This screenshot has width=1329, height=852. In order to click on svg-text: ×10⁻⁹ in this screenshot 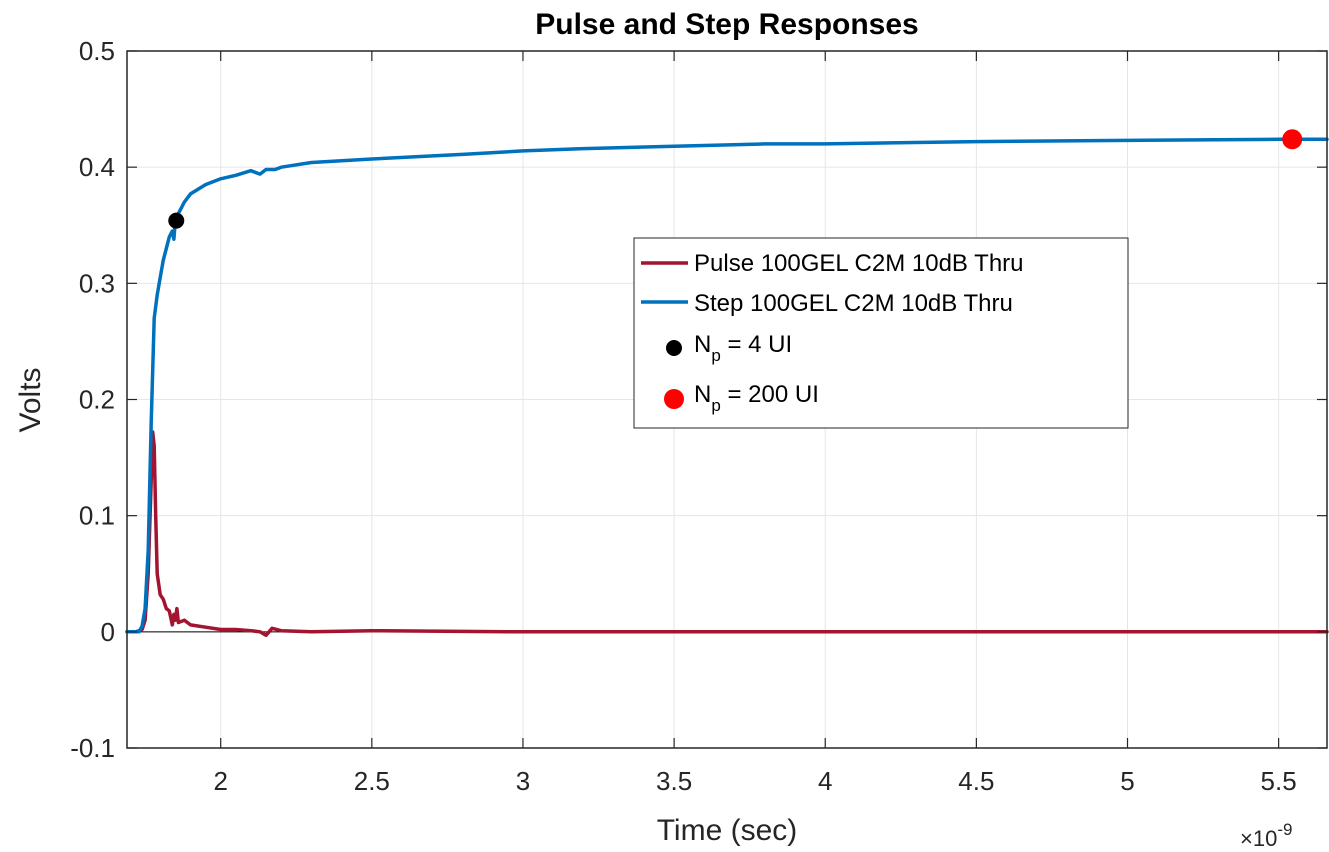, I will do `click(1266, 835)`.